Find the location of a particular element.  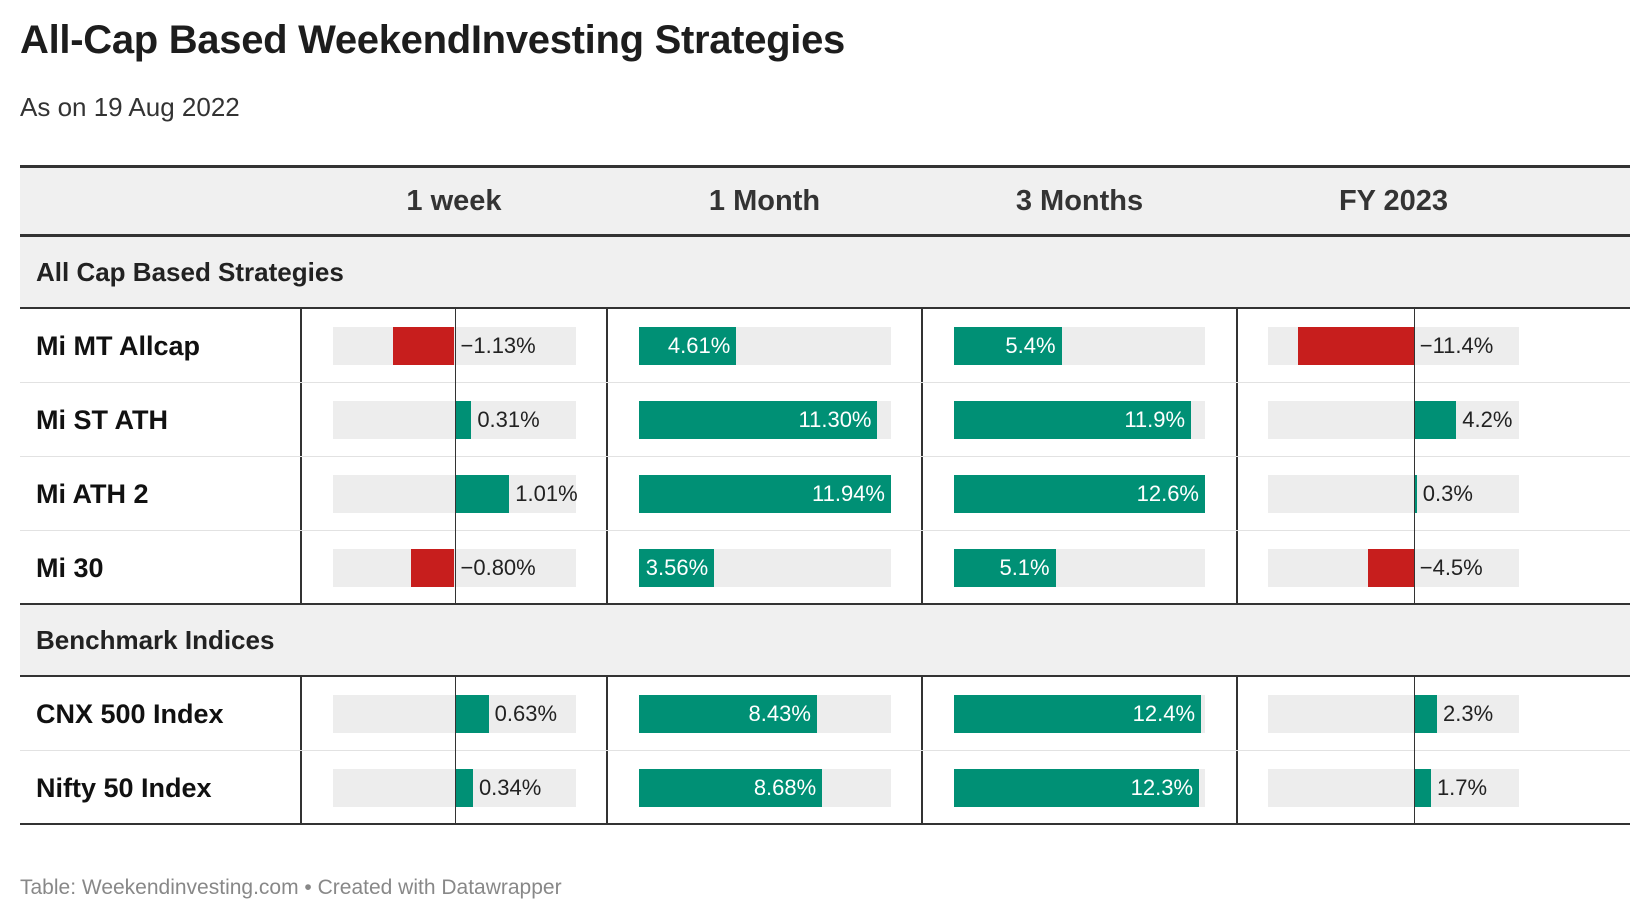

bar-track: 11.9% is located at coordinates (1079, 420).